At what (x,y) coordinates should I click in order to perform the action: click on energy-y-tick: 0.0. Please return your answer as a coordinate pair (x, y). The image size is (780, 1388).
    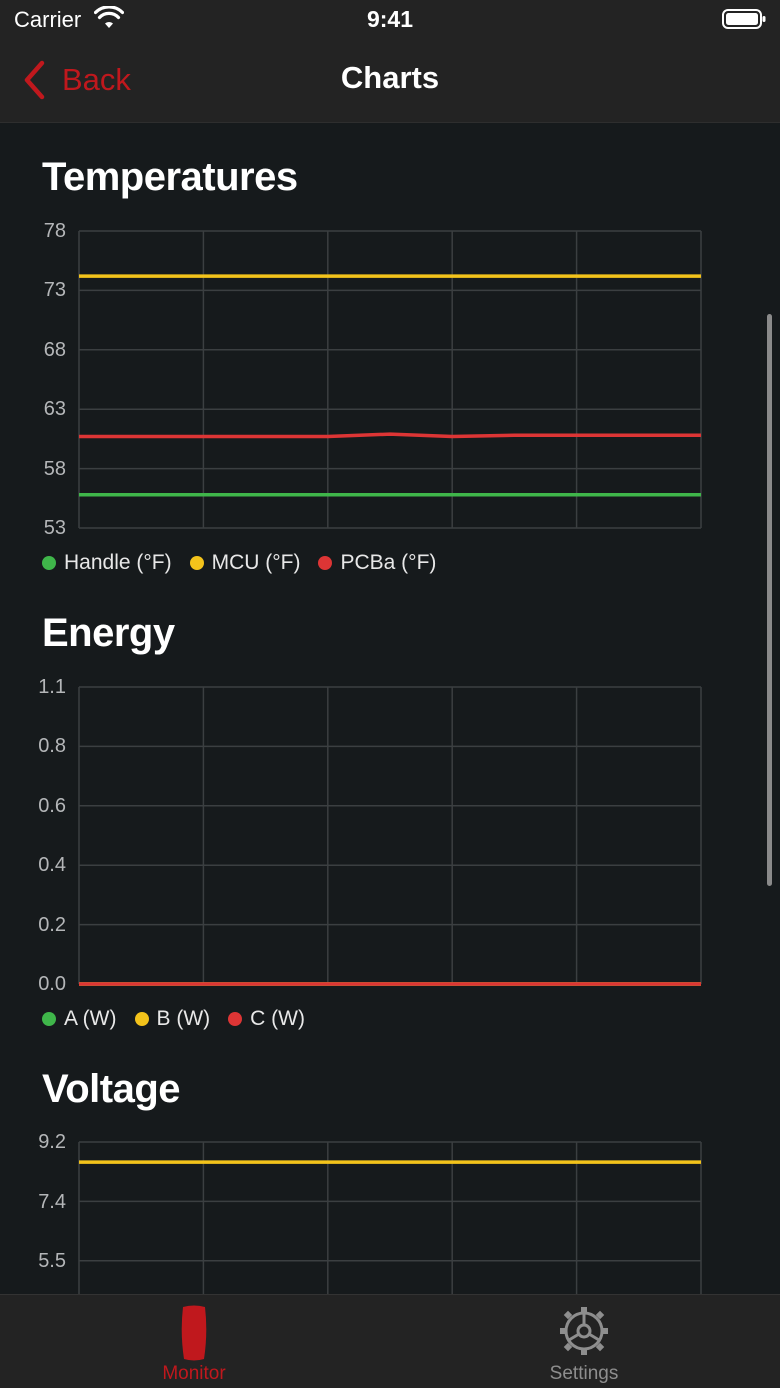
    Looking at the image, I should click on (52, 984).